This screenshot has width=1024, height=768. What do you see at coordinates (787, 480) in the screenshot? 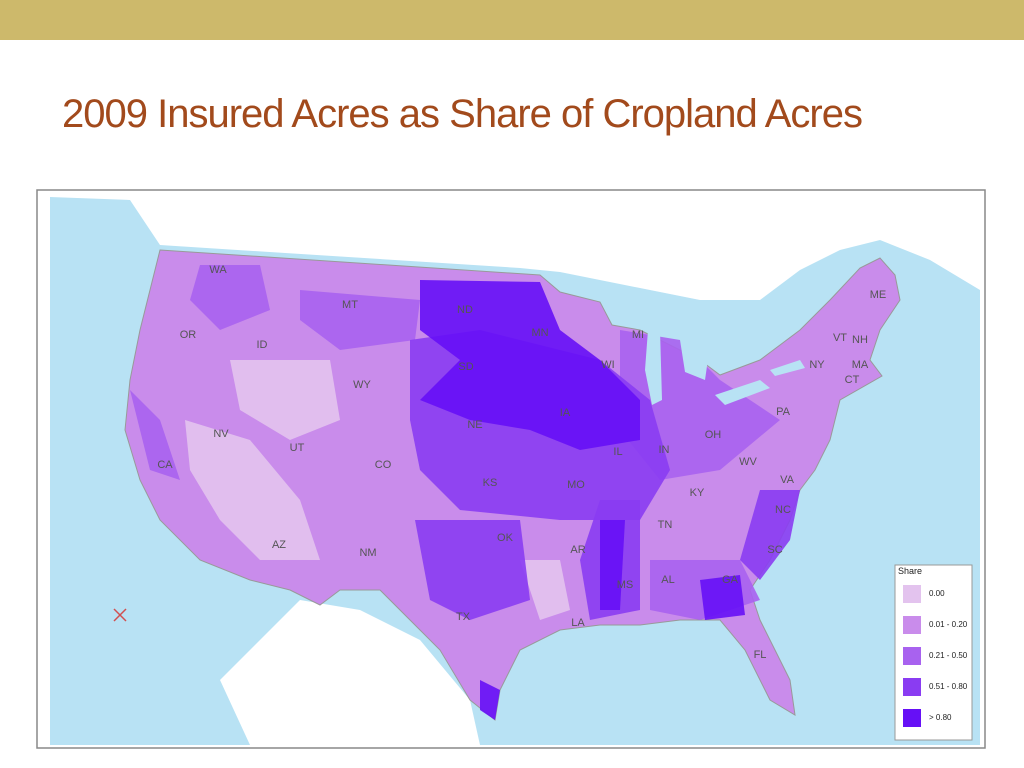
I see `state-label: VA` at bounding box center [787, 480].